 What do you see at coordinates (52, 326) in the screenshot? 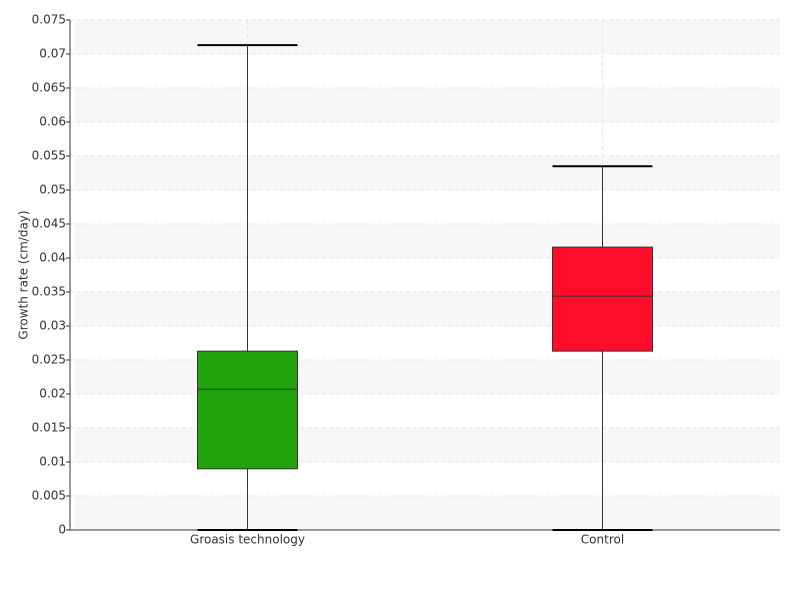
I see `y-tick-label: 0.03` at bounding box center [52, 326].